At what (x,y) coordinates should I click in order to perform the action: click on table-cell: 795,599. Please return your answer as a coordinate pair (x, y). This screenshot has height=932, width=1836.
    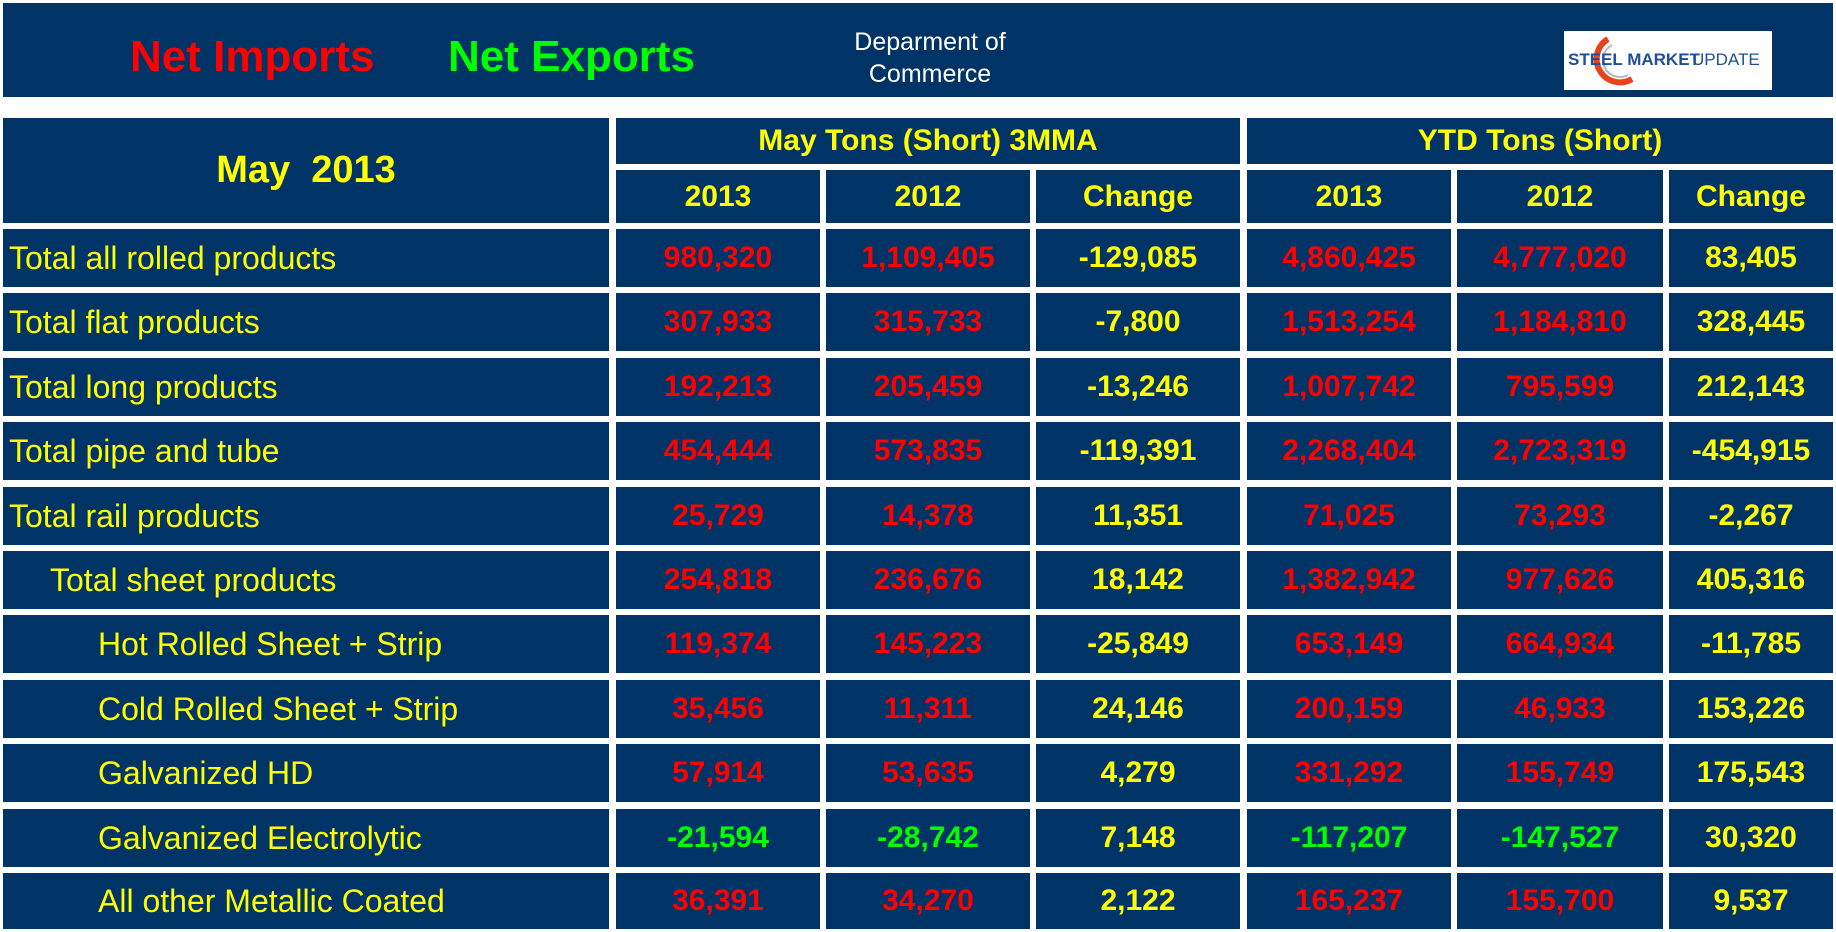
    Looking at the image, I should click on (1560, 387).